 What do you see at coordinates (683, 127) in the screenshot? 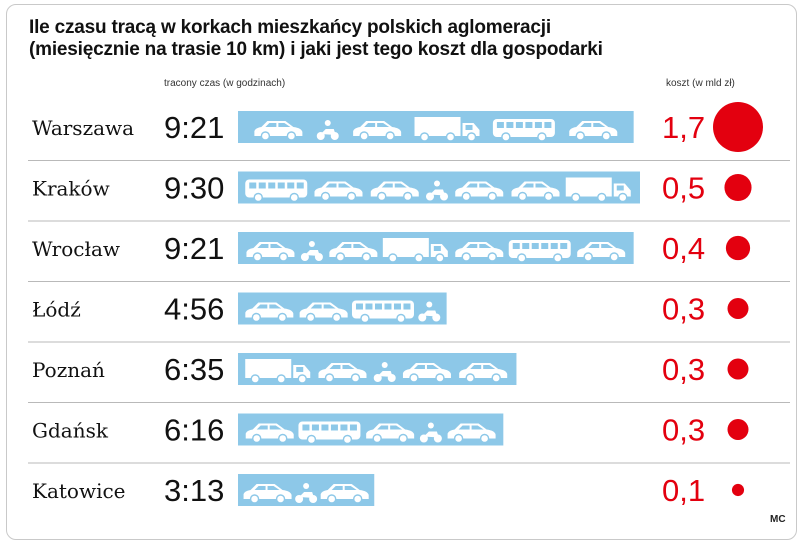
I see `cost-value-label: 1,7` at bounding box center [683, 127].